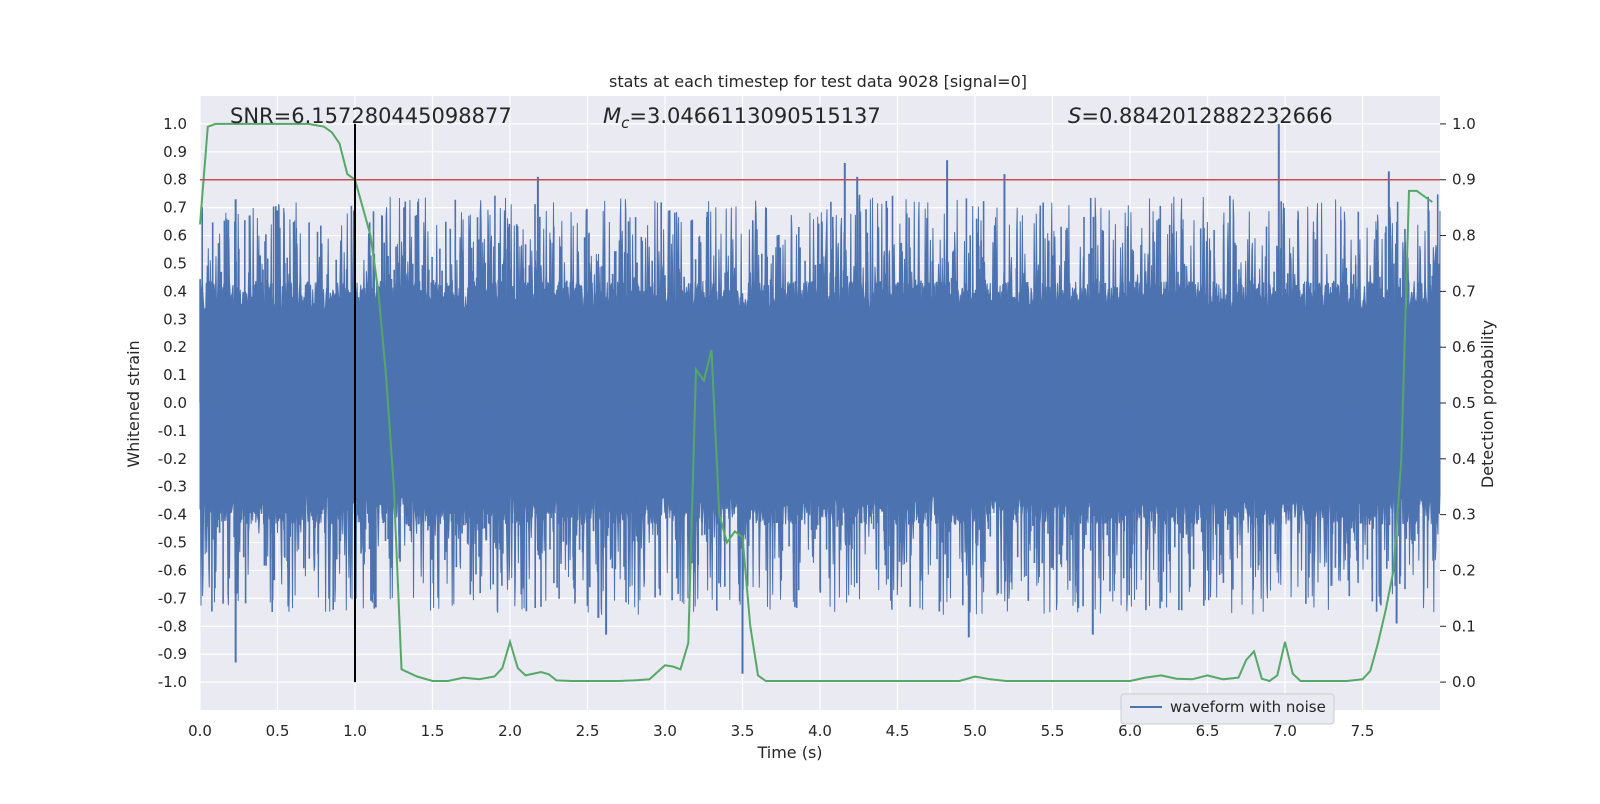 This screenshot has height=804, width=1600. Describe the element at coordinates (1363, 731) in the screenshot. I see `x-tick-label: 7.5` at that location.